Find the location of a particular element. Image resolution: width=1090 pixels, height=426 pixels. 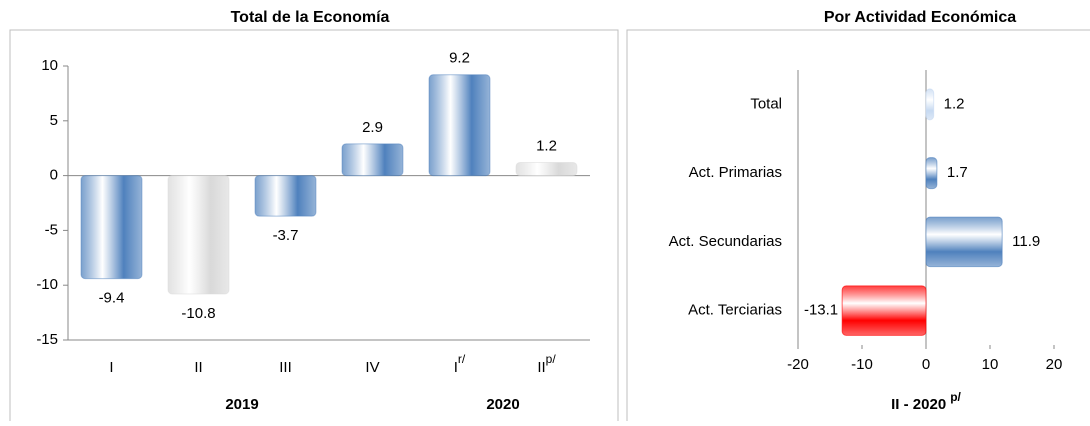

y-tick-label: Act. Secundarias is located at coordinates (725, 241).